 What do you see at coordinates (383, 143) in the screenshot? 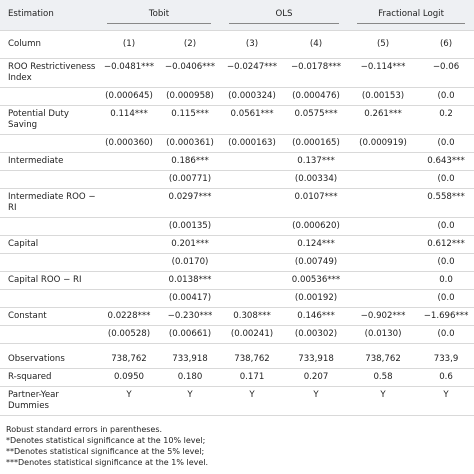
I see `cell: (0.000919)` at bounding box center [383, 143].